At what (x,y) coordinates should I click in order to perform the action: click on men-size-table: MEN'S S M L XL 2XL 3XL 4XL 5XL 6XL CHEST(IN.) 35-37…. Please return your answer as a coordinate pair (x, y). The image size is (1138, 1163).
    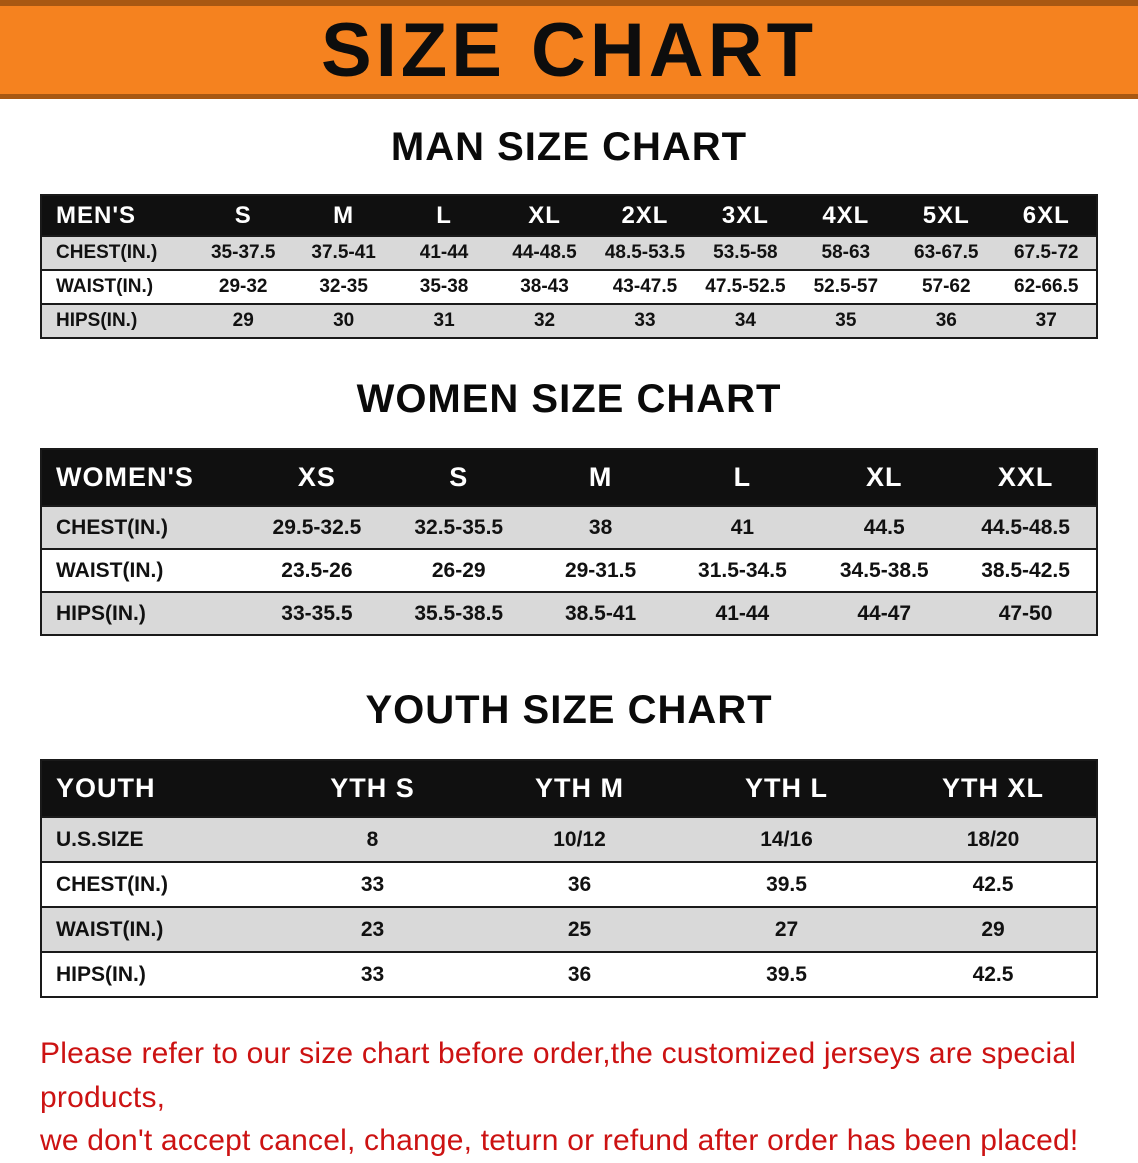
    Looking at the image, I should click on (569, 266).